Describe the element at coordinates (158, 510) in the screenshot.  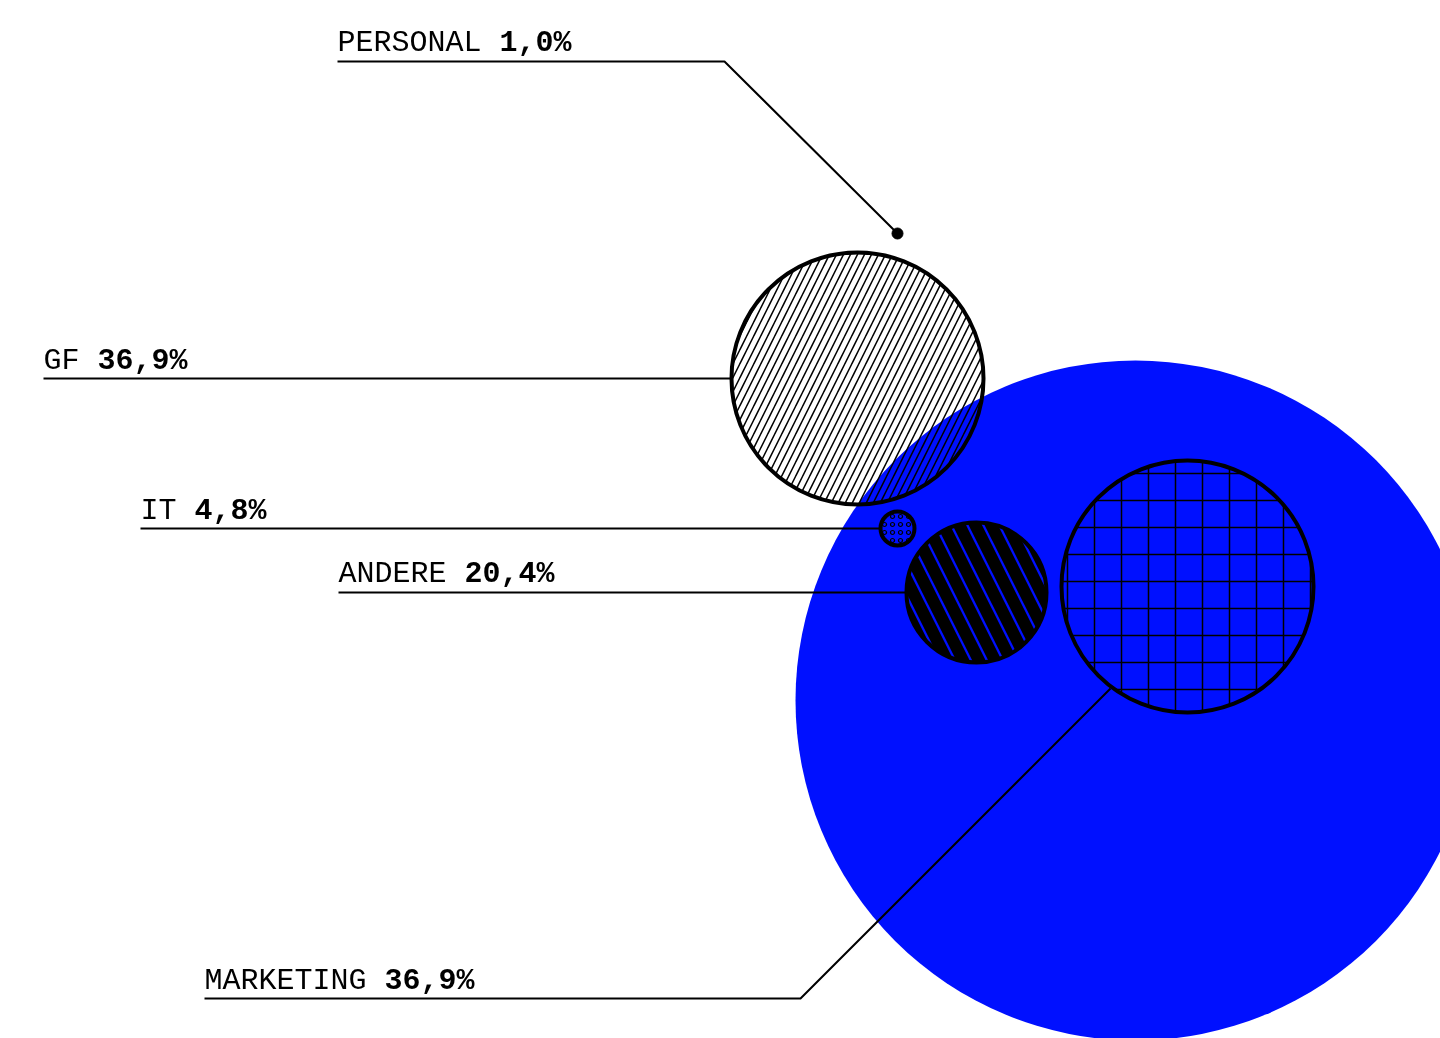
I see `category-label: IT` at that location.